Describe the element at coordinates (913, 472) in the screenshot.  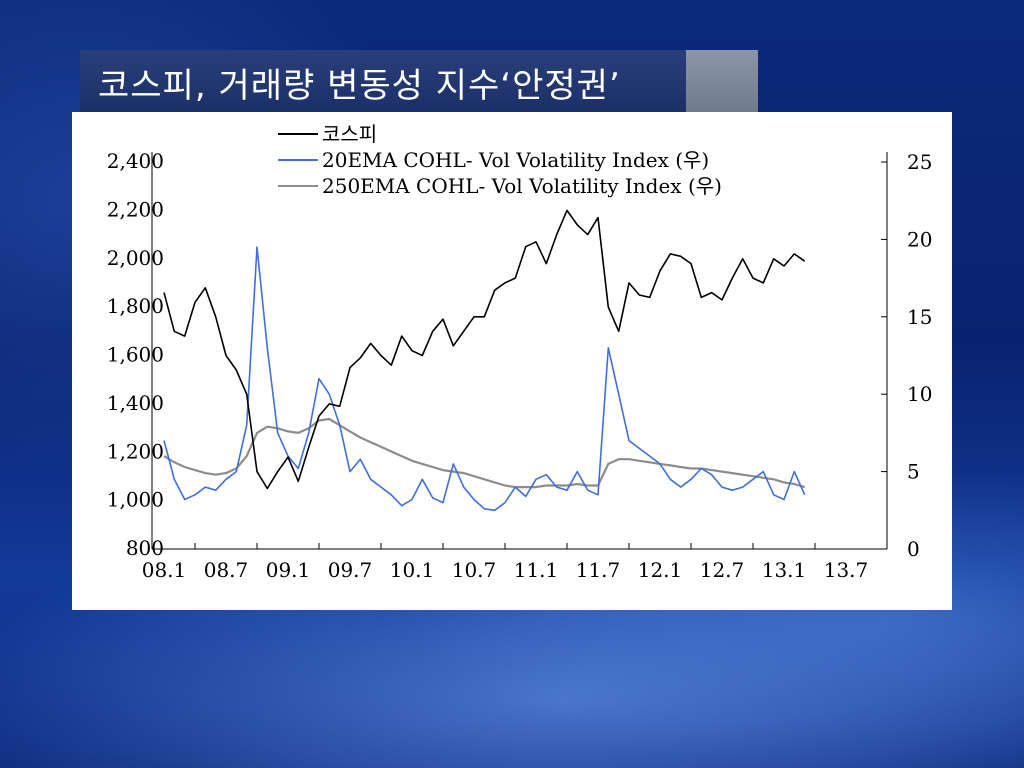
I see `right-tick-label: 5` at that location.